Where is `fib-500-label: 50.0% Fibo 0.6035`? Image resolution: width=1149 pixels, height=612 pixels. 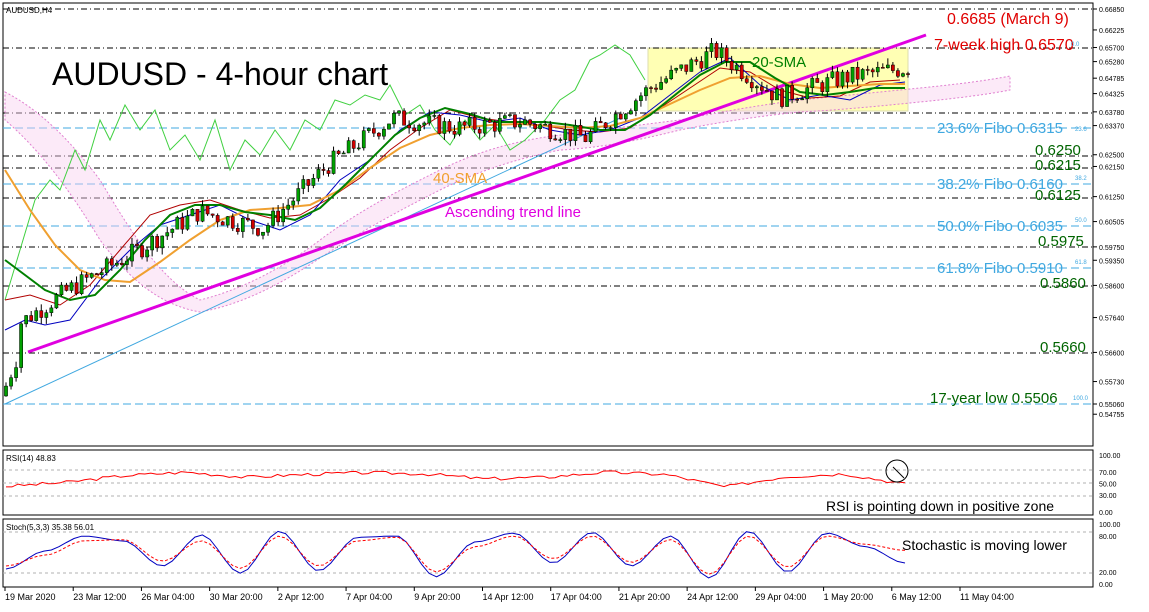
fib-500-label: 50.0% Fibo 0.6035 is located at coordinates (1000, 226).